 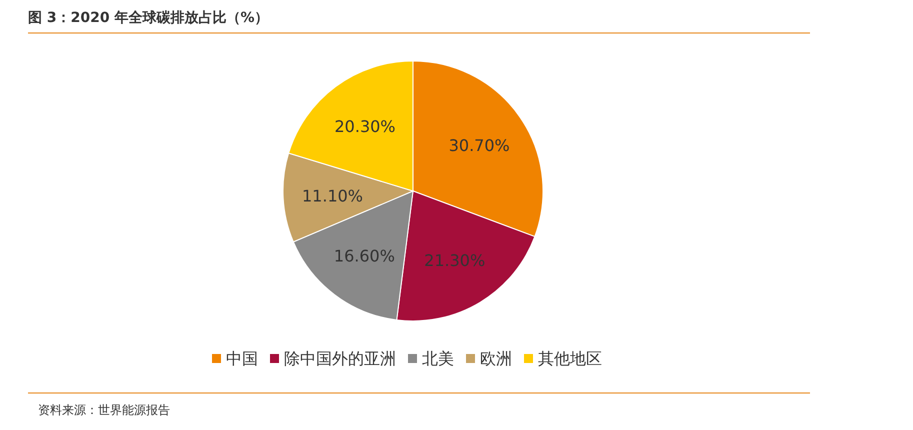 What do you see at coordinates (496, 358) in the screenshot?
I see `legend-label: 欧洲` at bounding box center [496, 358].